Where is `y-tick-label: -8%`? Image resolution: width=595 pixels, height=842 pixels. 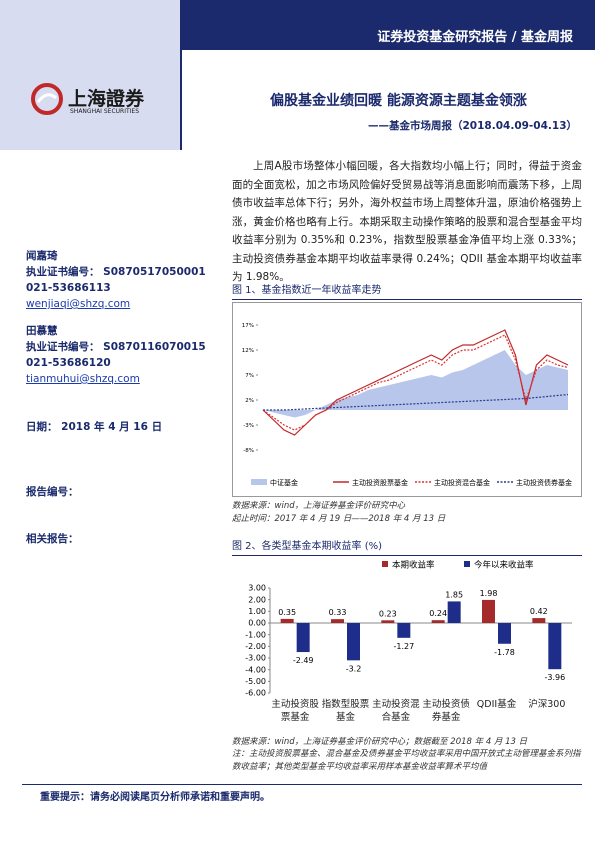
y-tick-label: -8% is located at coordinates (248, 451).